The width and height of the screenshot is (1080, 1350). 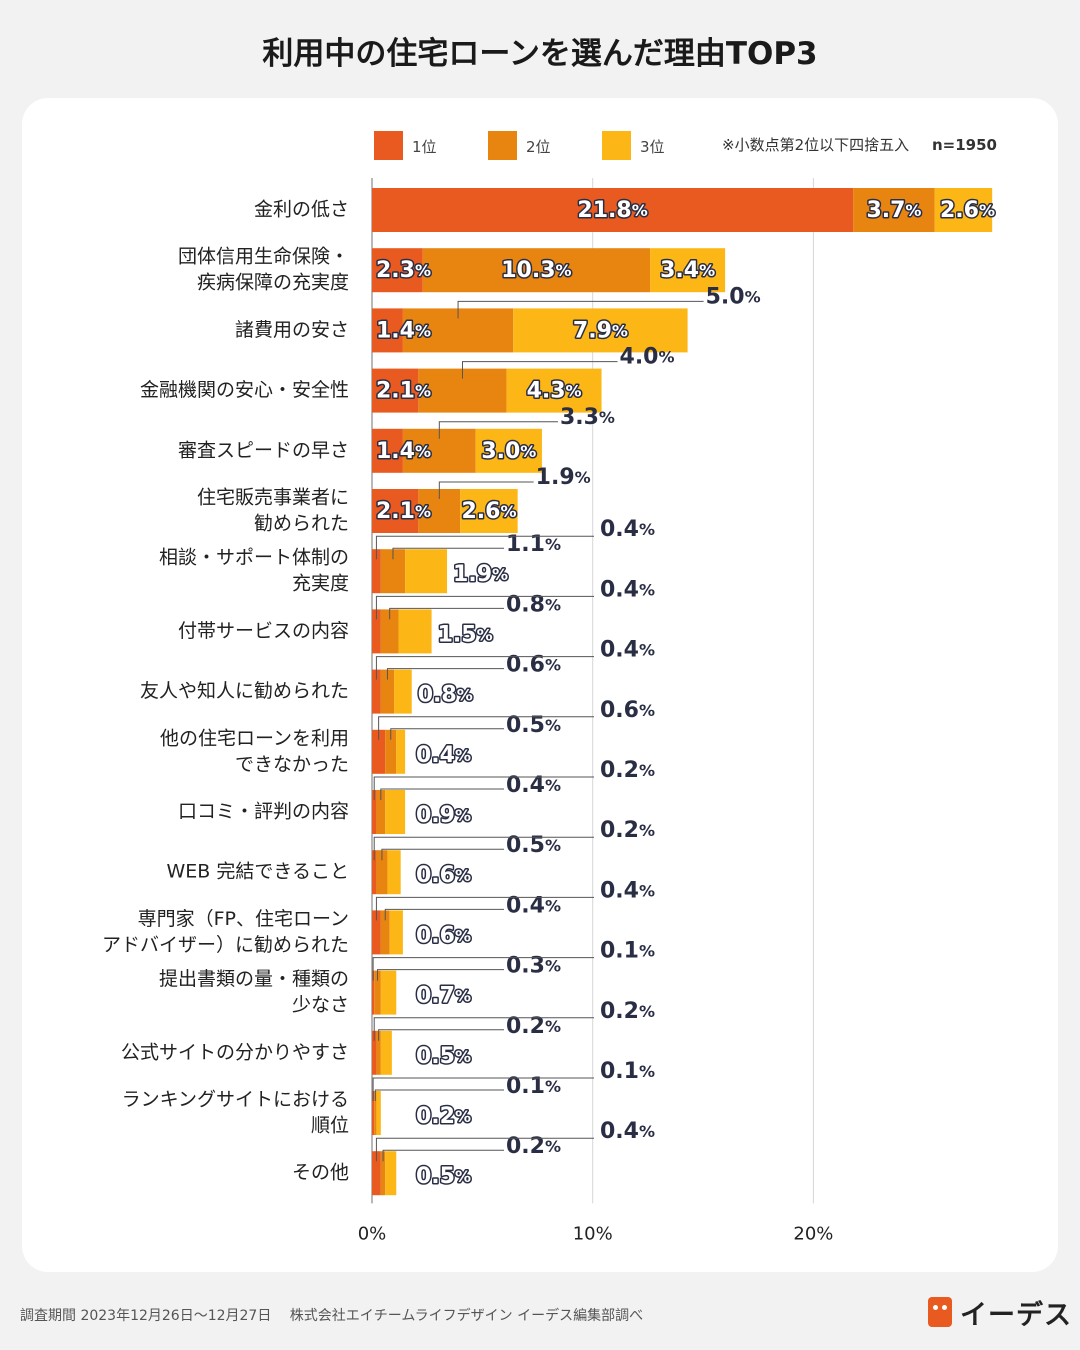 What do you see at coordinates (372, 1233) in the screenshot?
I see `x-tick-label: 0%` at bounding box center [372, 1233].